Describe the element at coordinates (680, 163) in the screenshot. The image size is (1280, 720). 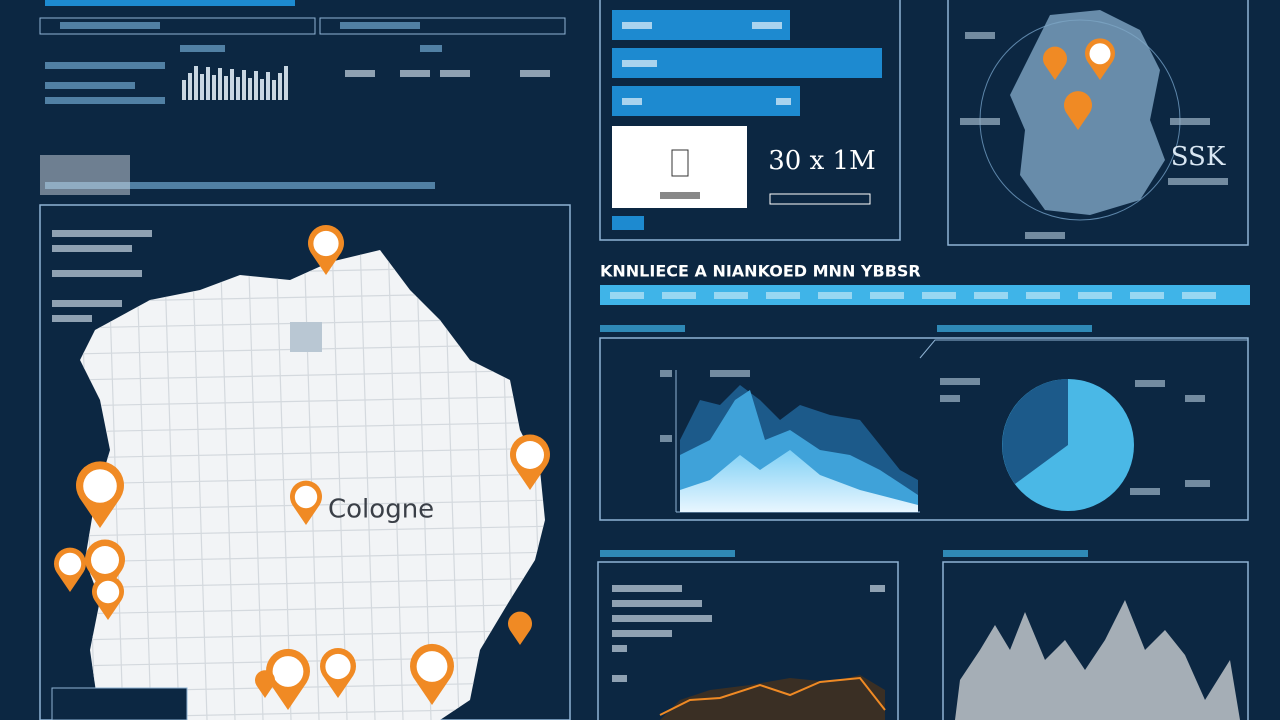
I see `card-icon` at that location.